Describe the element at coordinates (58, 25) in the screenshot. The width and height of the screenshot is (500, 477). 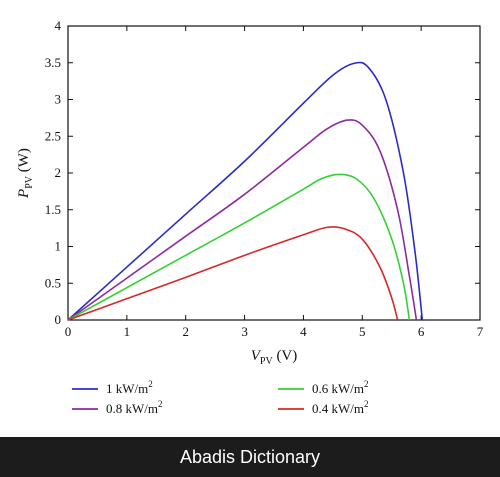
I see `y-tick-label: 4` at that location.